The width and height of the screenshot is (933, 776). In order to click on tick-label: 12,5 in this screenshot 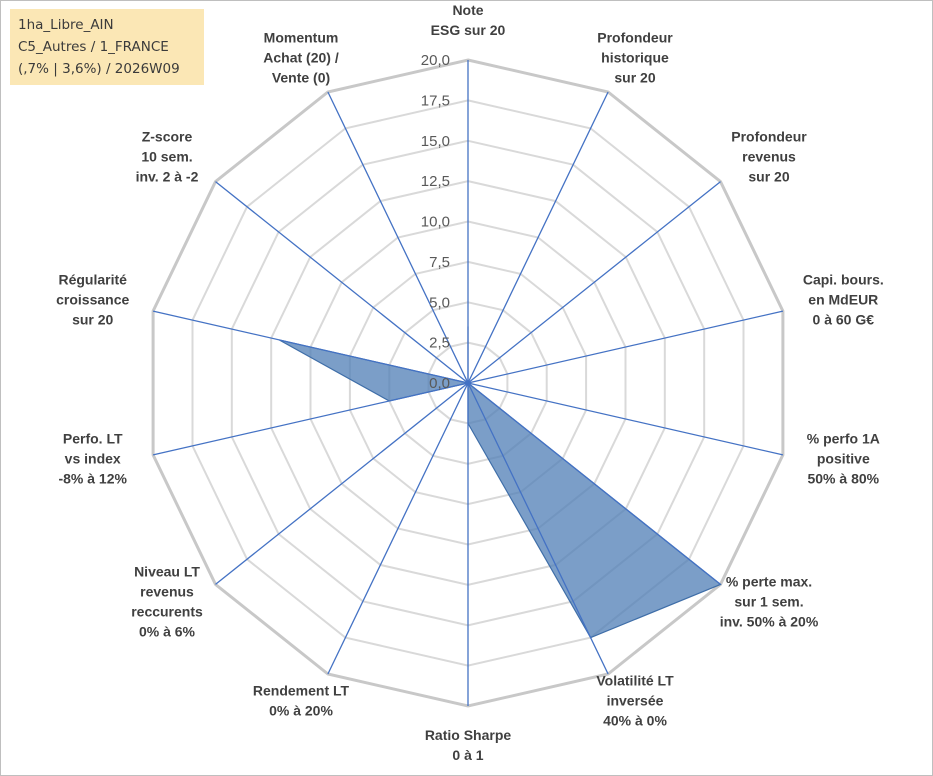, I will do `click(435, 181)`.